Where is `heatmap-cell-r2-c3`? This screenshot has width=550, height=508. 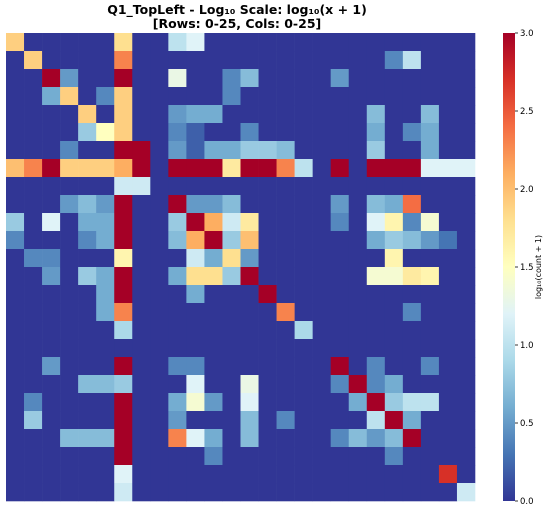
heatmap-cell-r2-c3 is located at coordinates (69, 78).